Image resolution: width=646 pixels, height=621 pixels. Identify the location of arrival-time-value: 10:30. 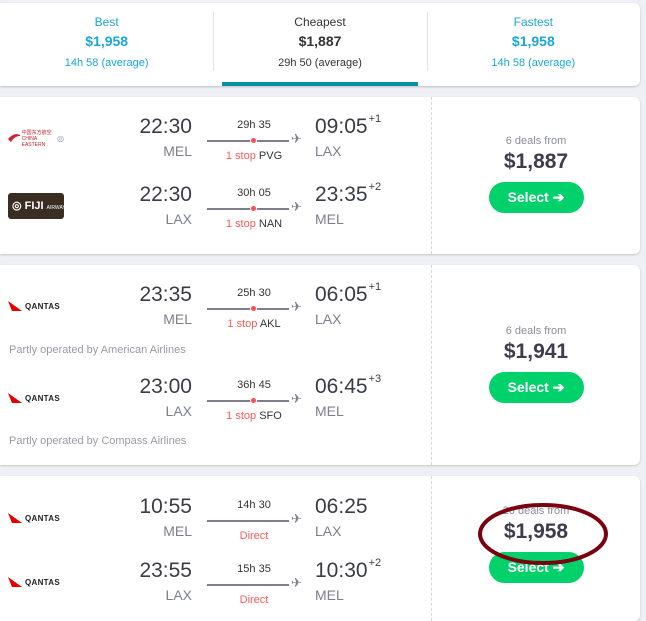
(341, 570).